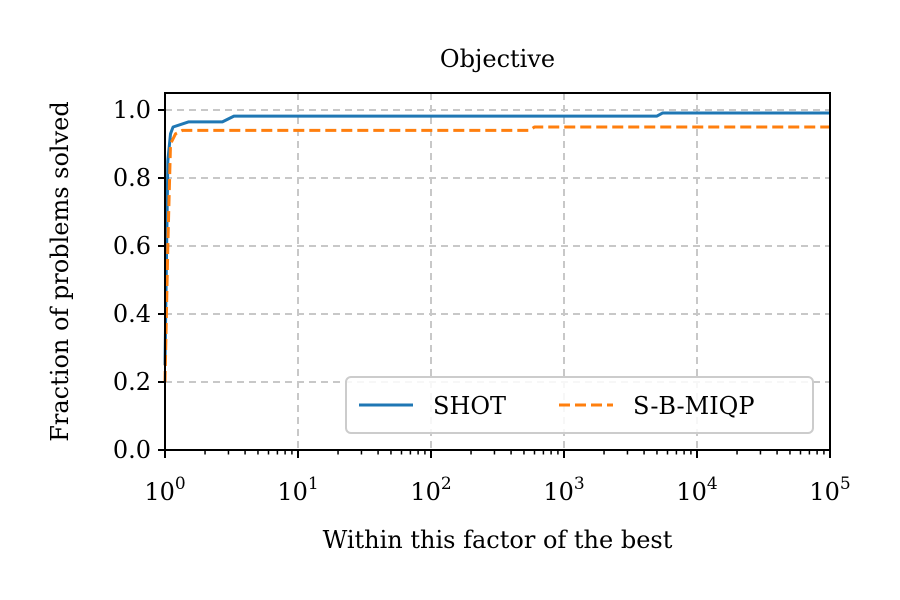 This screenshot has height=600, width=900. I want to click on y-tick-label: 0.2, so click(132, 382).